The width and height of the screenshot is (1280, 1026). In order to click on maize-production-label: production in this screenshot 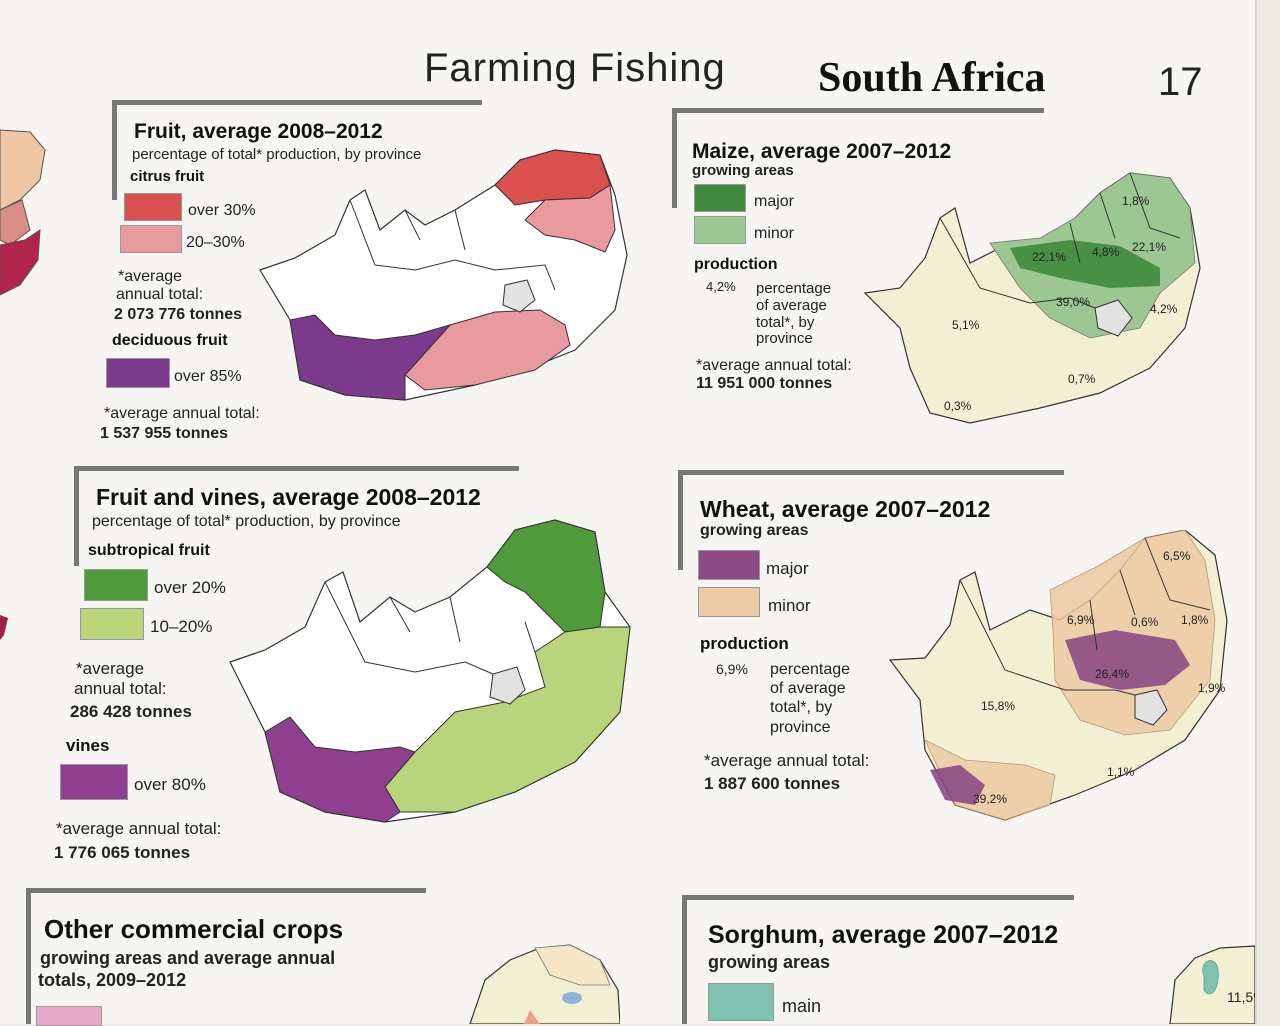, I will do `click(736, 264)`.